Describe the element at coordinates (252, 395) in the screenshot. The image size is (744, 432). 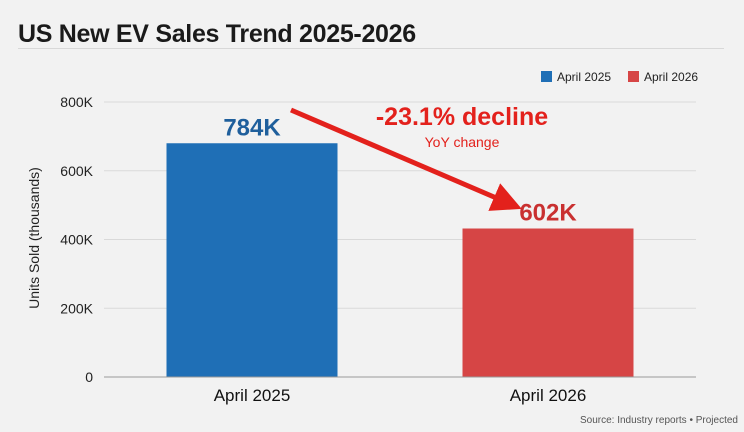
I see `x-tick-label: April 2025` at that location.